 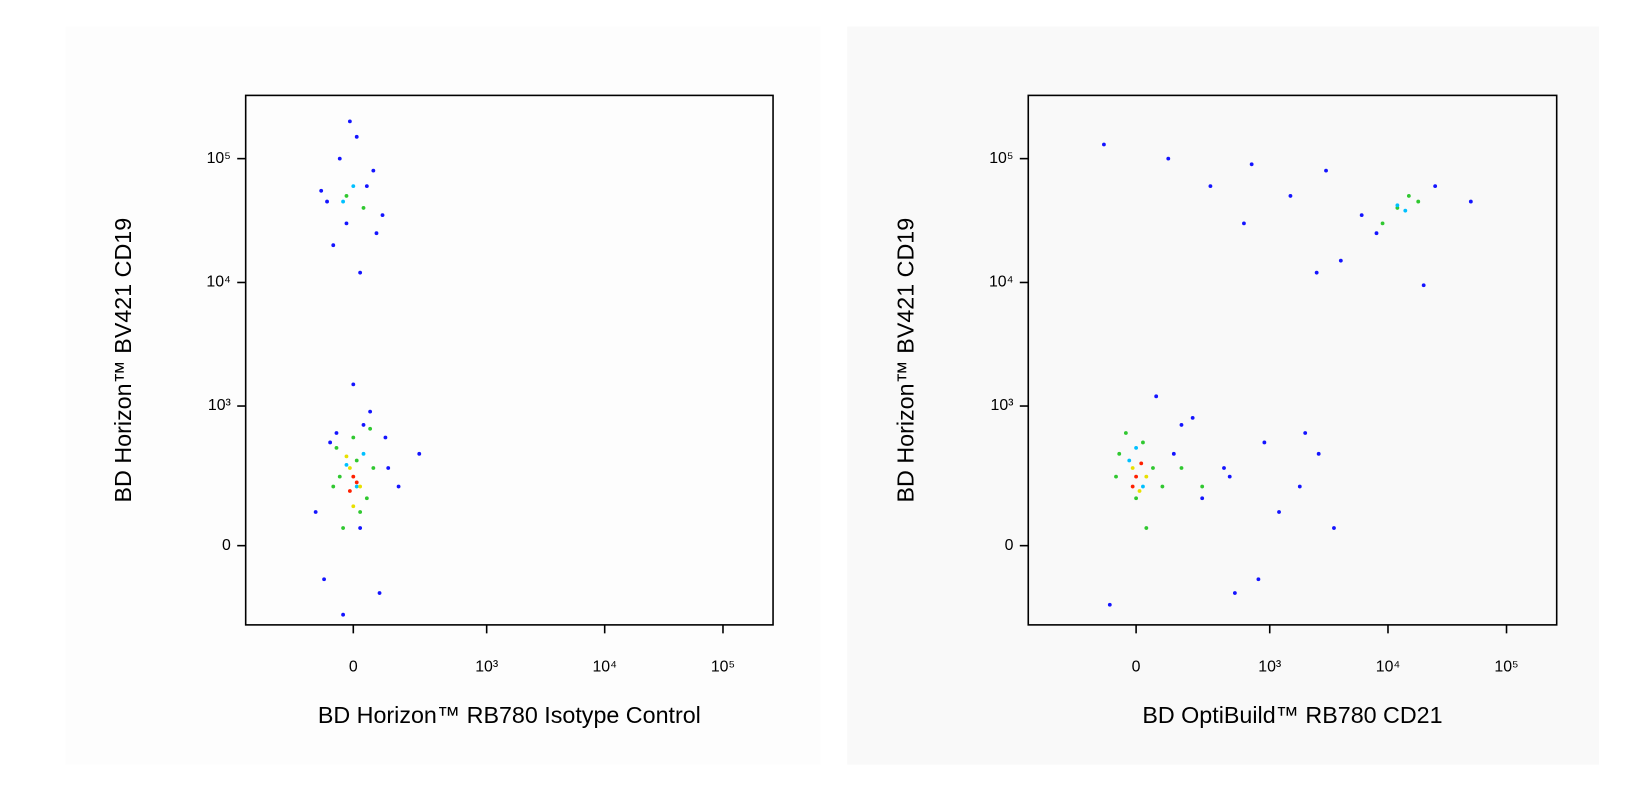 I want to click on x-tick-label: 10⁵, so click(x=723, y=666).